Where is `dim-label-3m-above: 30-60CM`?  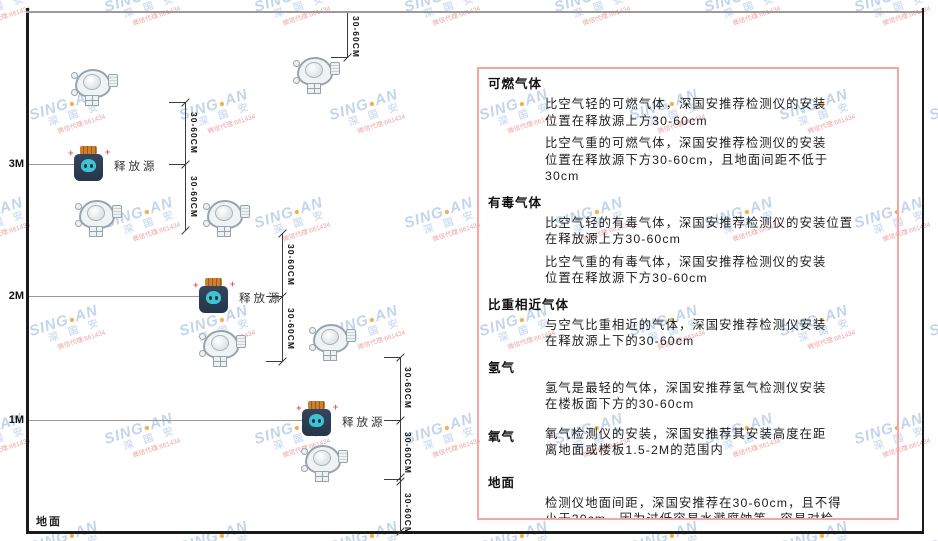 dim-label-3m-above: 30-60CM is located at coordinates (194, 133).